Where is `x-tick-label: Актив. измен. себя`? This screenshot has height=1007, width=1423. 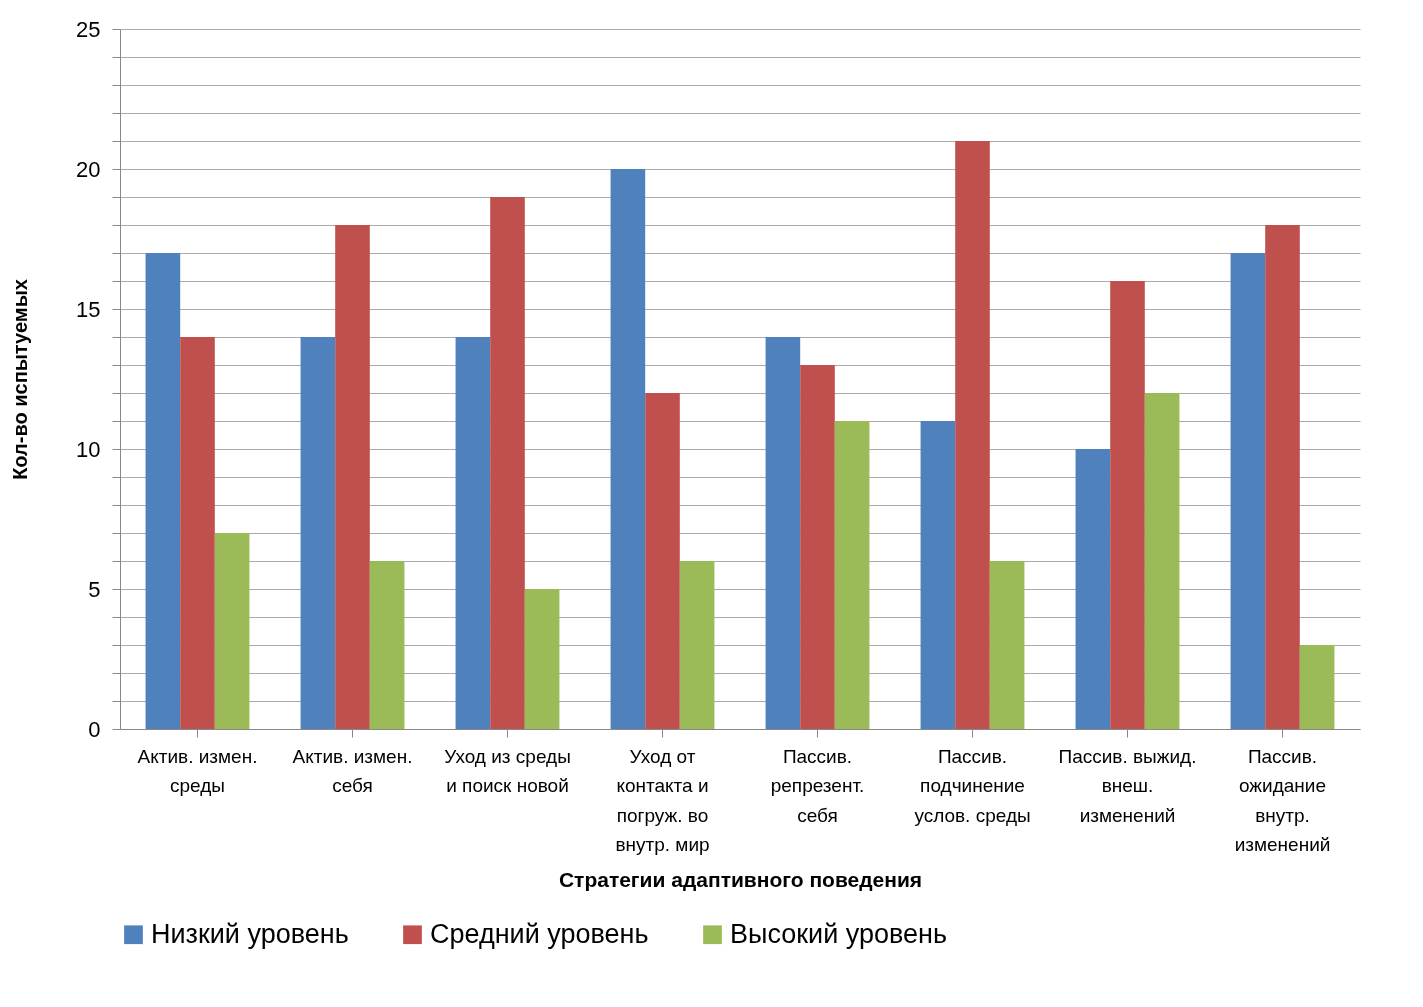 x-tick-label: Актив. измен. себя is located at coordinates (352, 770).